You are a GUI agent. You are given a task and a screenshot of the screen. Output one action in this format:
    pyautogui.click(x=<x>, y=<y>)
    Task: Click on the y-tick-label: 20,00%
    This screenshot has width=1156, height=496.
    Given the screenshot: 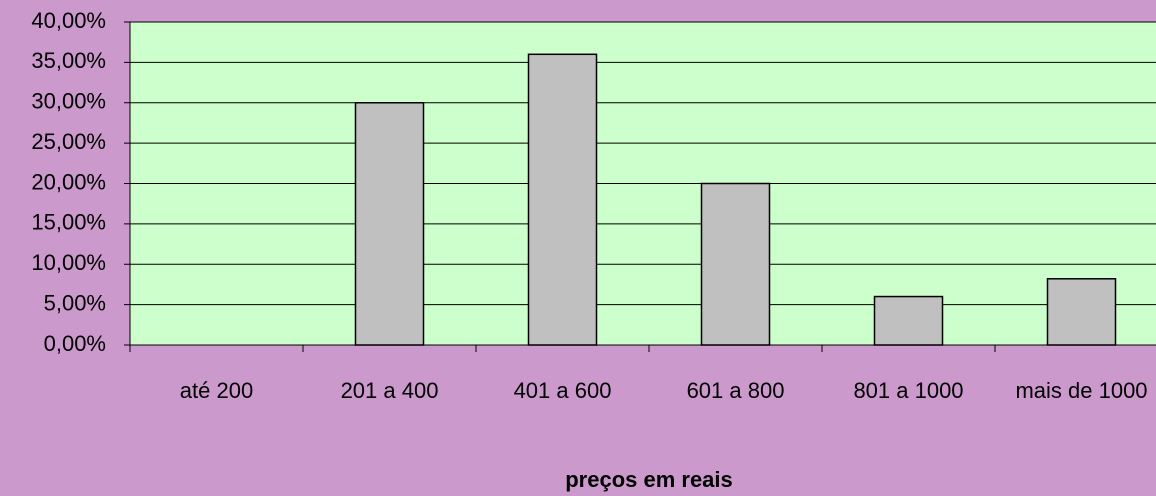 What is the action you would take?
    pyautogui.click(x=68, y=181)
    